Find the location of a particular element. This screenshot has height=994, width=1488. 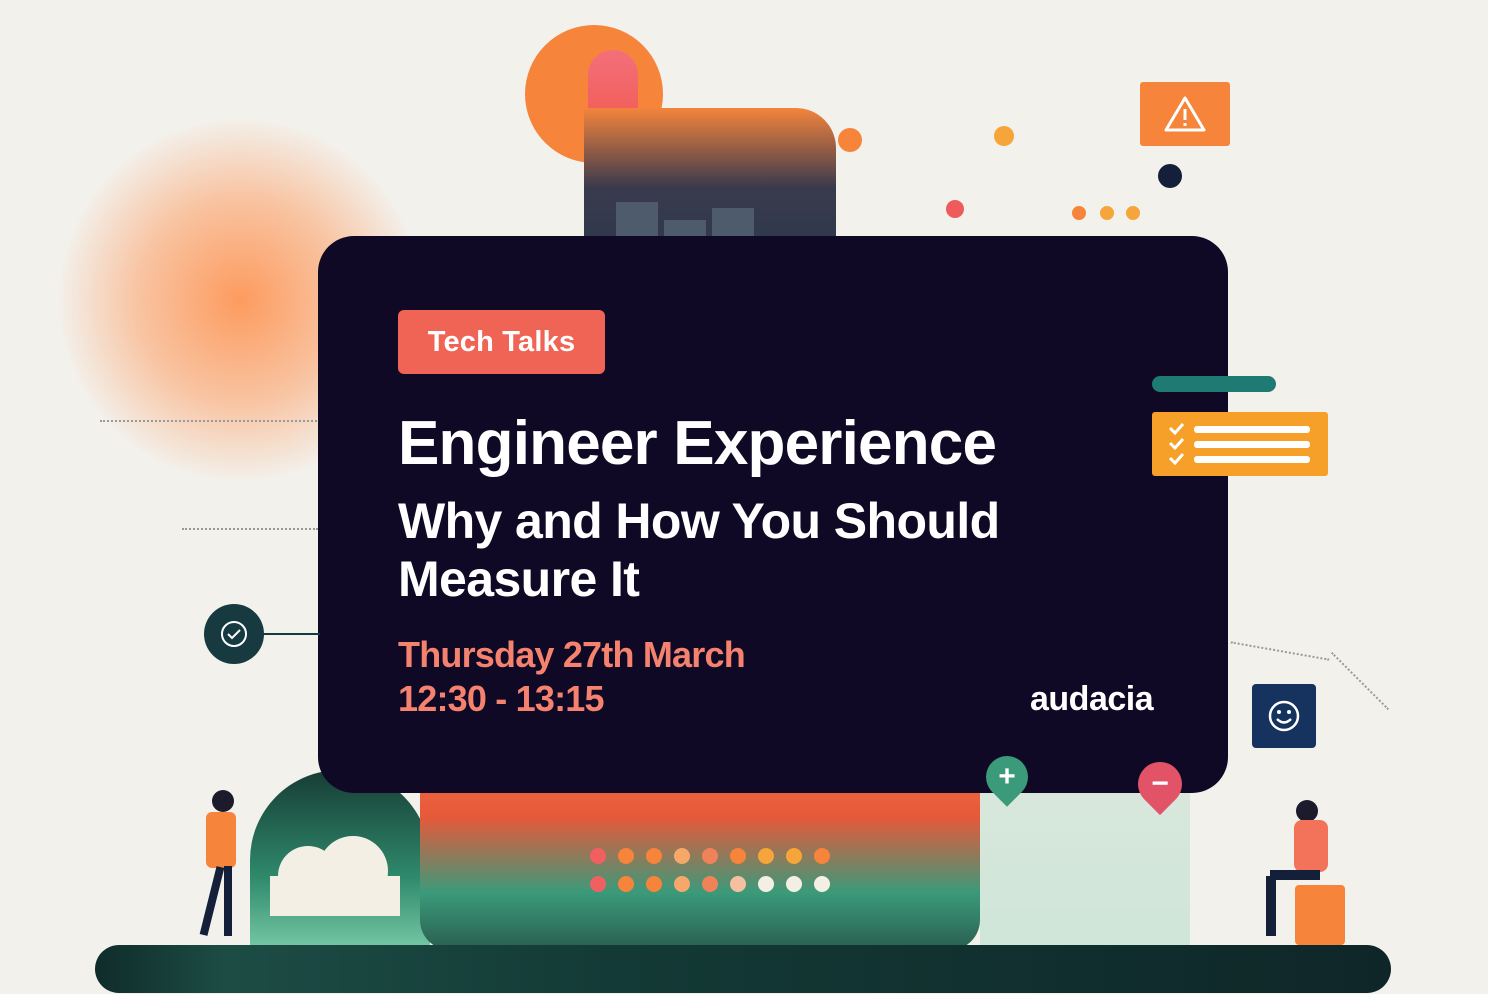

person-left-illustration is located at coordinates (226, 865).